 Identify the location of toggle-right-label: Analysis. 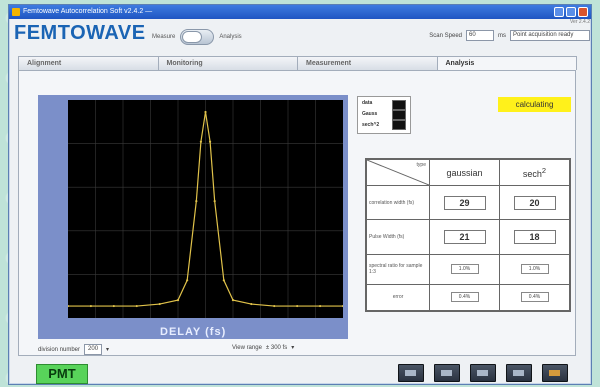
(230, 37).